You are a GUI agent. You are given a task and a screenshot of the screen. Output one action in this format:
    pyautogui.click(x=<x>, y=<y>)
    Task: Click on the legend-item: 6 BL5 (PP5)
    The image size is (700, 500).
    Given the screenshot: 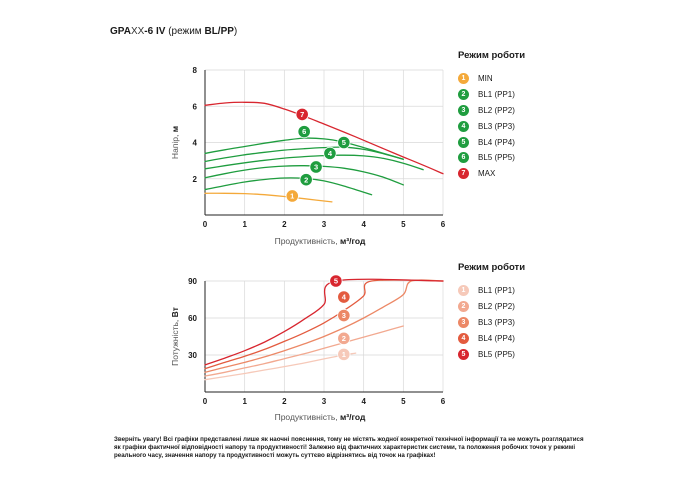 What is the action you would take?
    pyautogui.click(x=491, y=158)
    